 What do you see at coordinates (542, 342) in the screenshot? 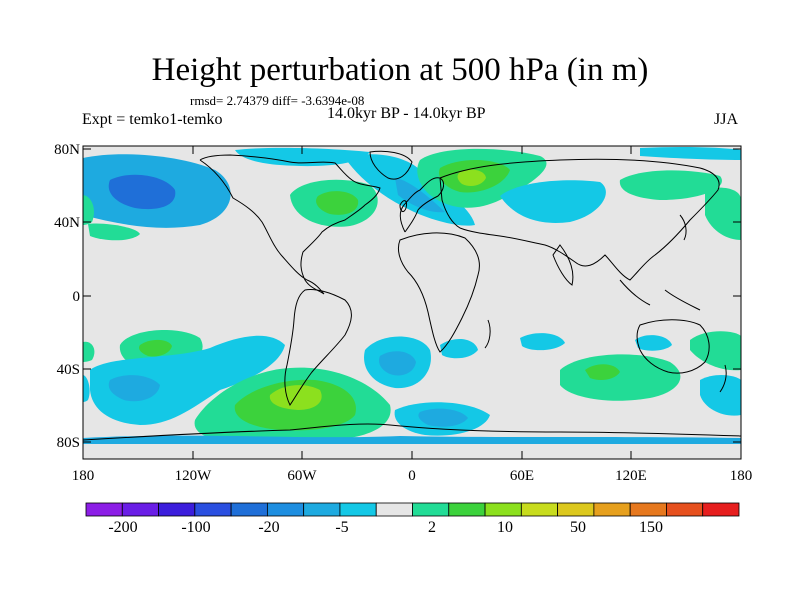
I see `contour-indian-ocean-negative` at bounding box center [542, 342].